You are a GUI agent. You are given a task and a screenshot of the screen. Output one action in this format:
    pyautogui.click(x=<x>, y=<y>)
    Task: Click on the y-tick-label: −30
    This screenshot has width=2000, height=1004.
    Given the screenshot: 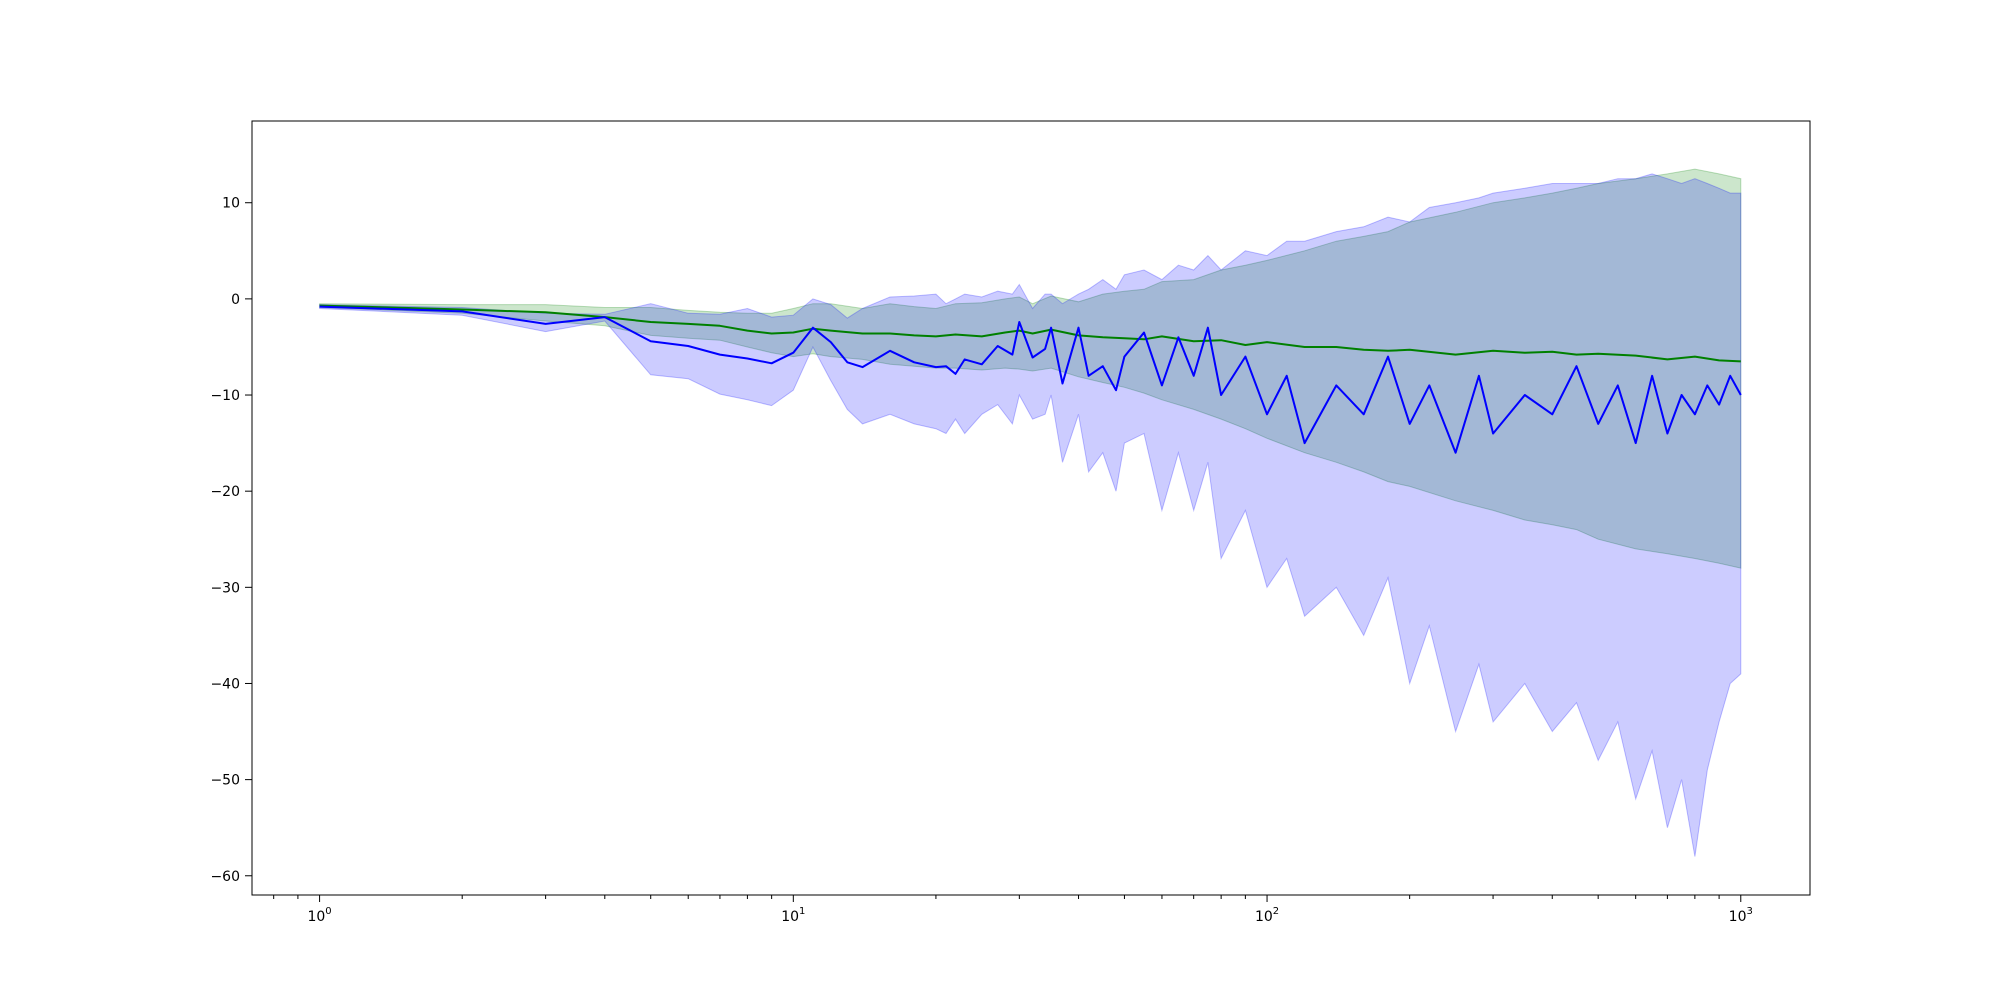 What is the action you would take?
    pyautogui.click(x=225, y=588)
    